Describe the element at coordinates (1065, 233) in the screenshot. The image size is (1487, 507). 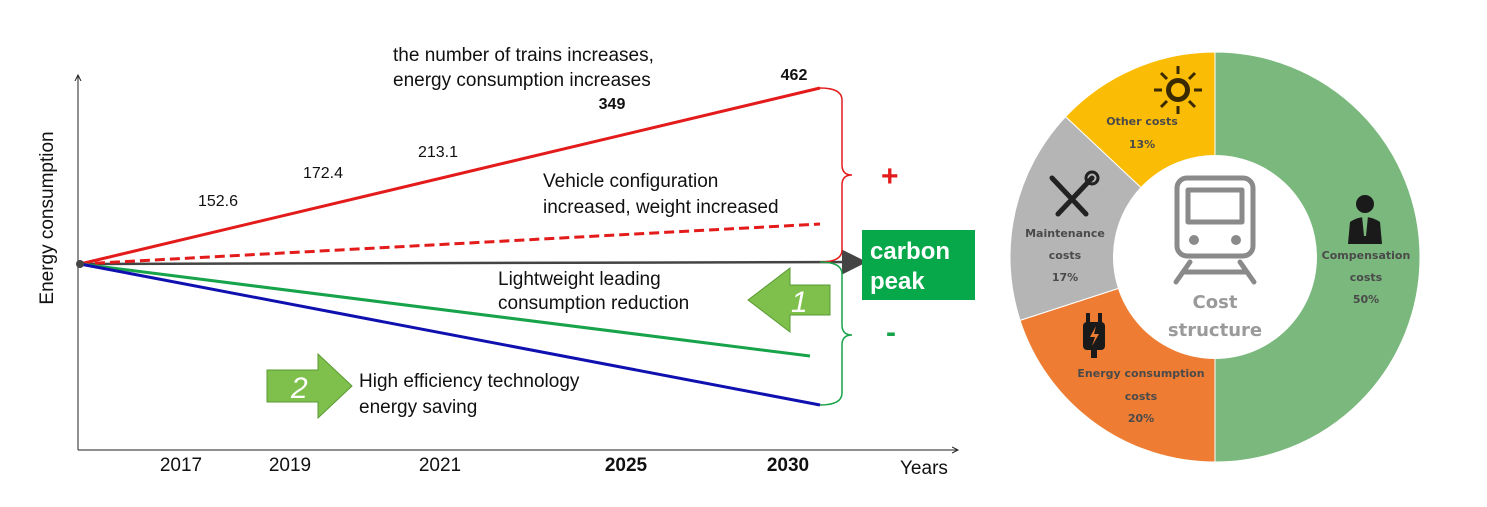
I see `label-maintenance-1: Maintenance` at that location.